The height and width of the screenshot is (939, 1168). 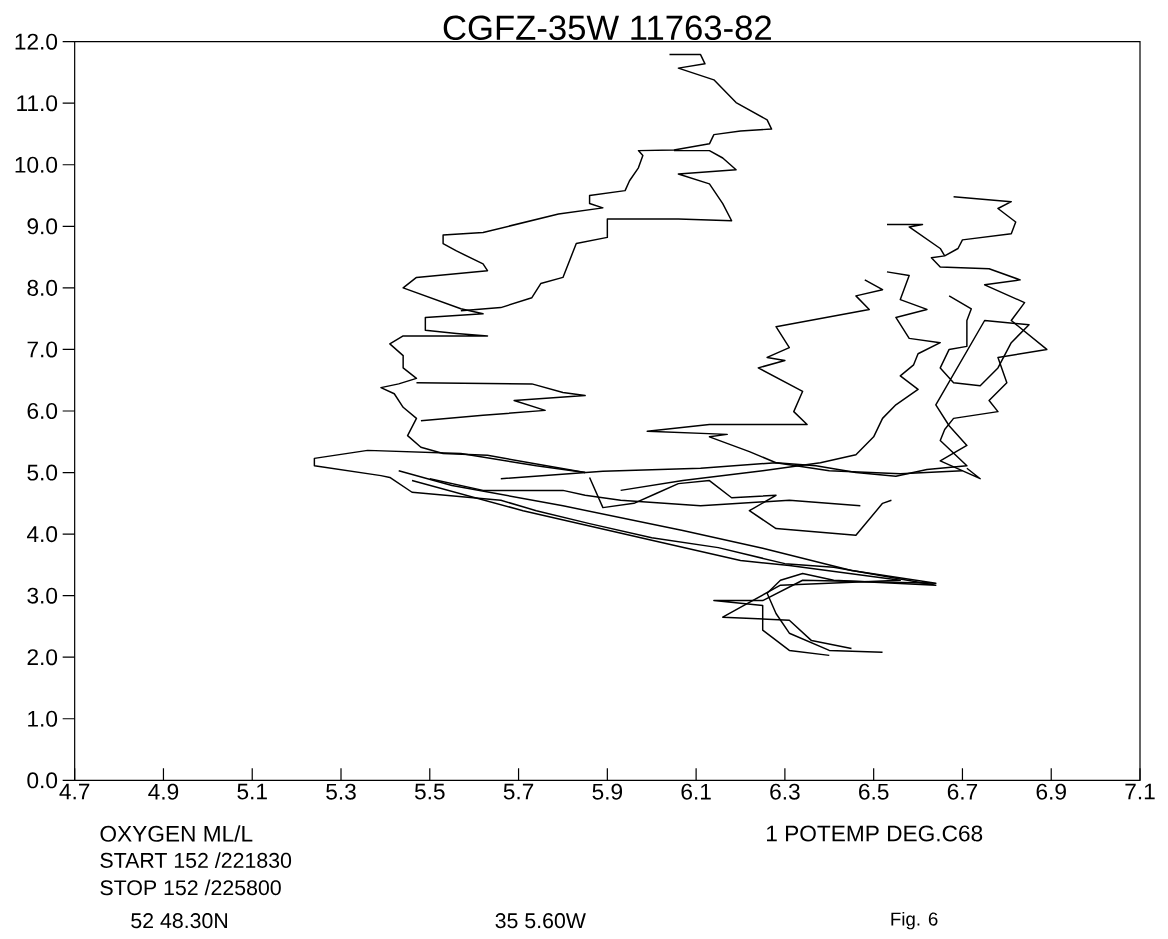 What do you see at coordinates (163, 791) in the screenshot?
I see `x-tick-label: 4.9` at bounding box center [163, 791].